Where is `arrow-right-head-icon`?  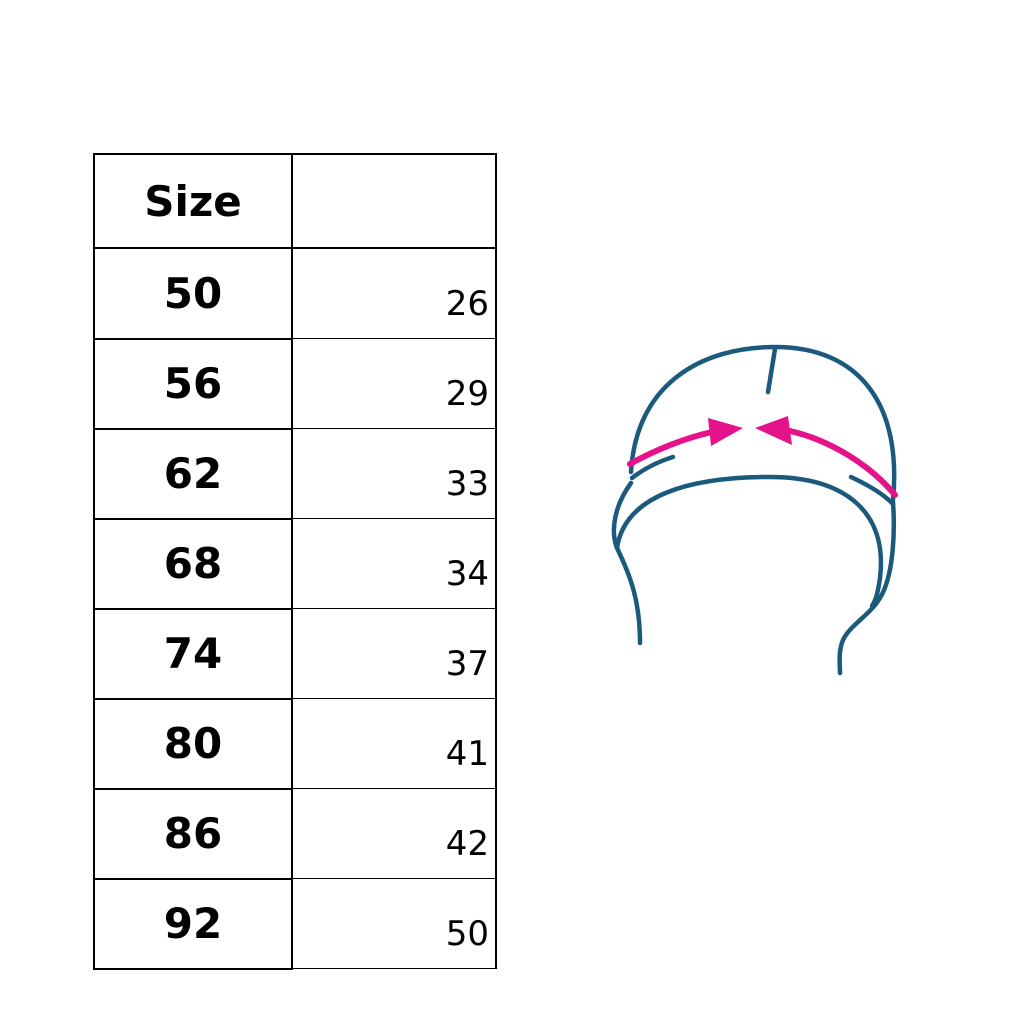 arrow-right-head-icon is located at coordinates (725, 432).